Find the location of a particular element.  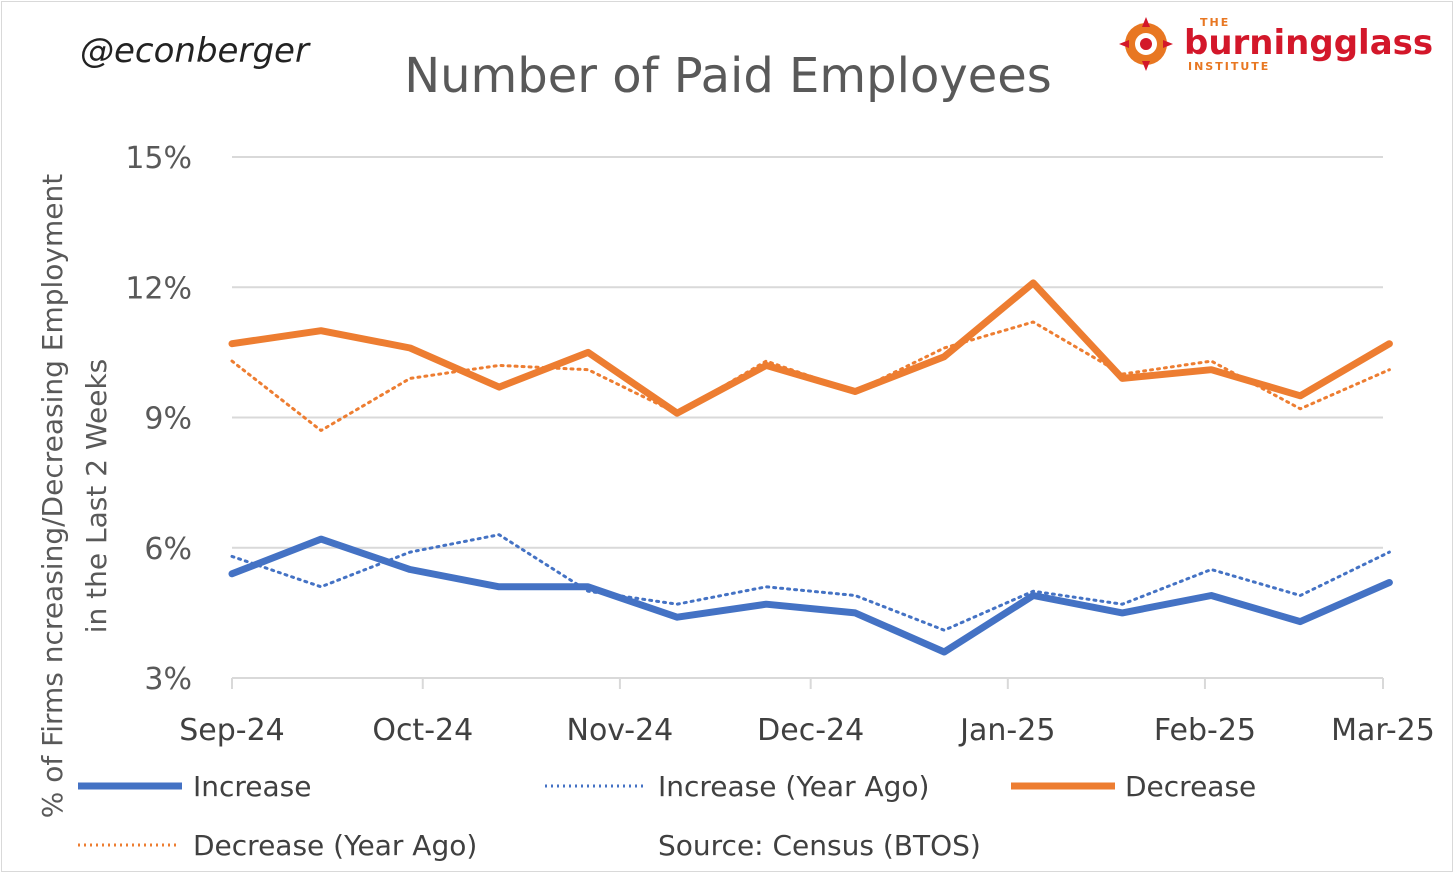

x-tick-label-jan-25: Jan-25 is located at coordinates (1006, 730).